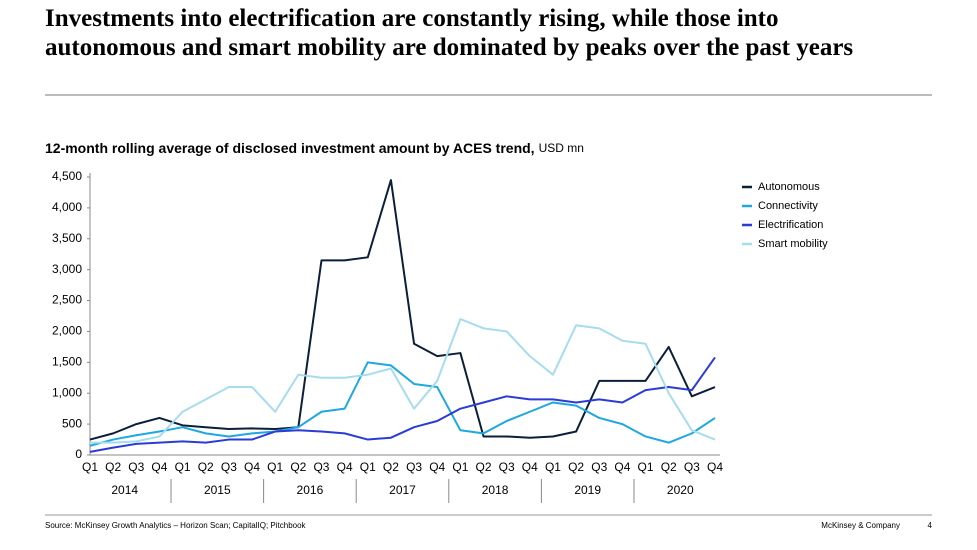 Image resolution: width=977 pixels, height=550 pixels. Describe the element at coordinates (72, 423) in the screenshot. I see `y-tick-label: 500` at that location.